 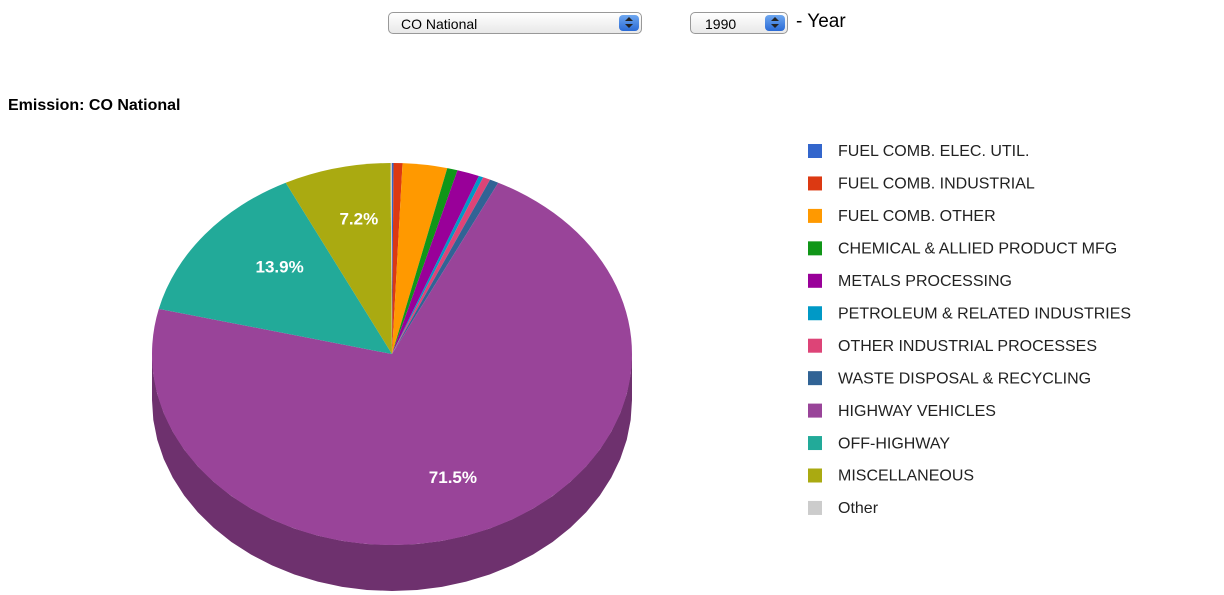 What do you see at coordinates (917, 411) in the screenshot?
I see `legend-label: HIGHWAY VEHICLES` at bounding box center [917, 411].